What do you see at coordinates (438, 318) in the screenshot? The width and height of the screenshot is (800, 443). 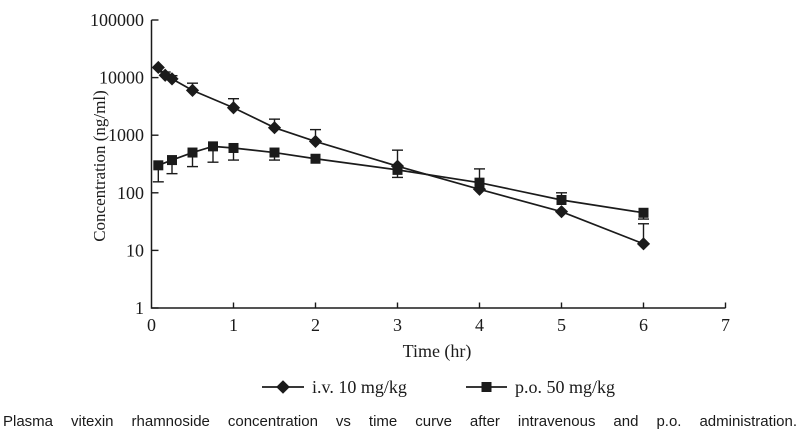 I see `x-axis-ticks: 0 1 2 3 4 5 6 7` at bounding box center [438, 318].